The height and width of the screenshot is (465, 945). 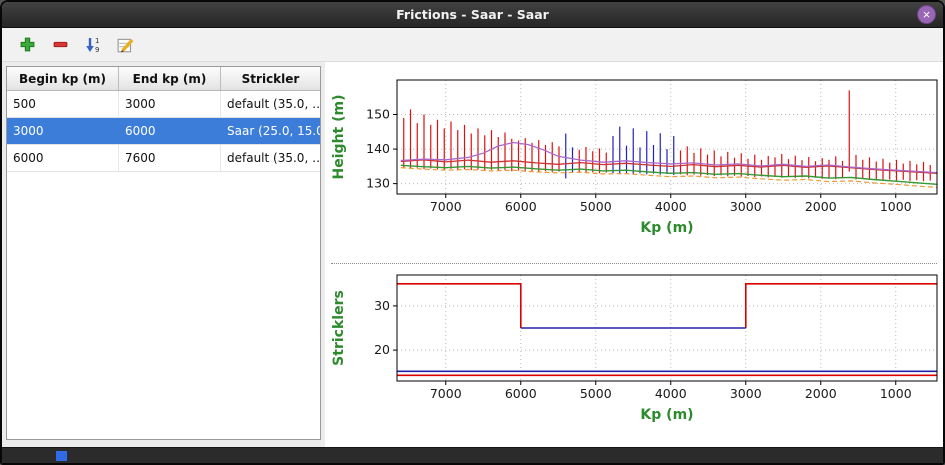 What do you see at coordinates (472, 45) in the screenshot?
I see `toolbar: 1 9` at bounding box center [472, 45].